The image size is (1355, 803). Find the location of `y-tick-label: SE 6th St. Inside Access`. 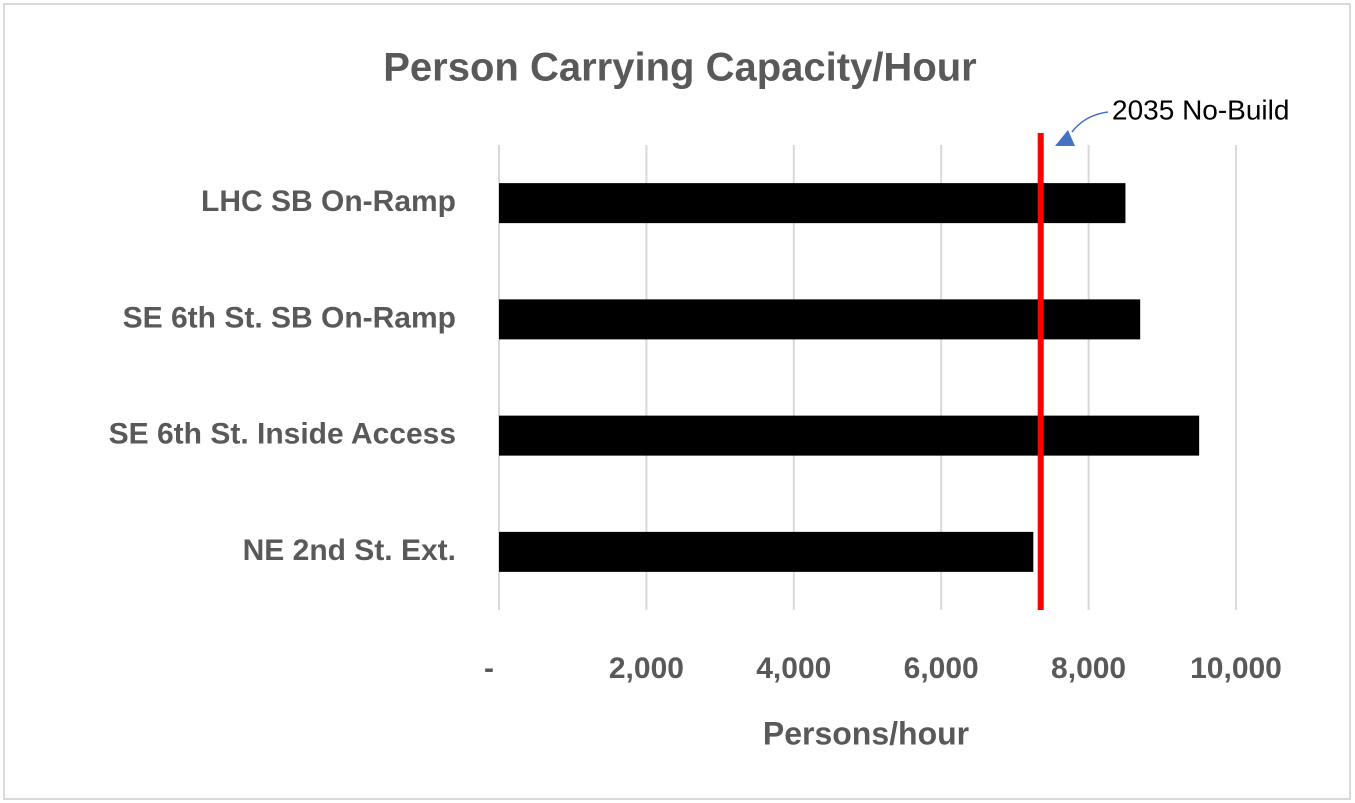

y-tick-label: SE 6th St. Inside Access is located at coordinates (282, 434).